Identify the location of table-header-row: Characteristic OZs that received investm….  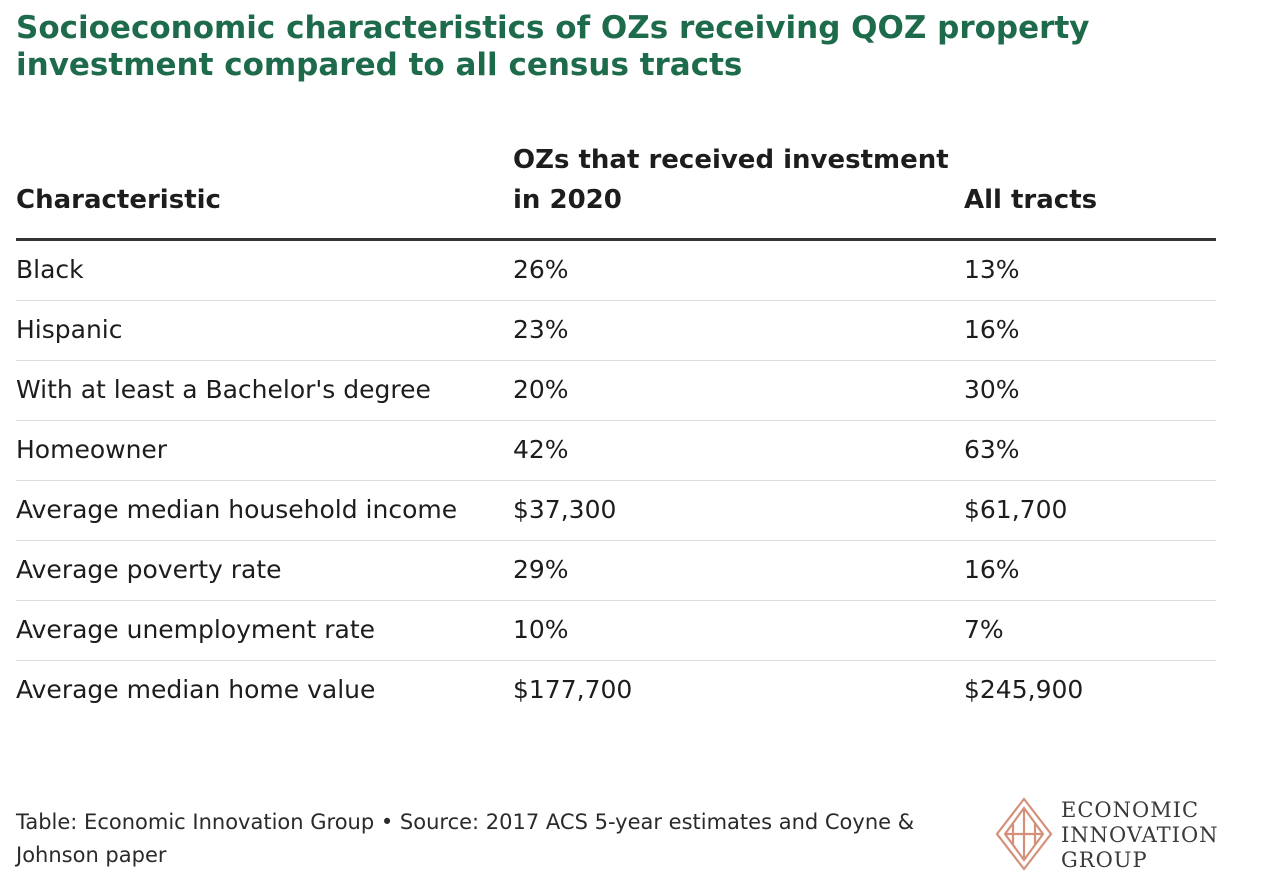
(616, 190).